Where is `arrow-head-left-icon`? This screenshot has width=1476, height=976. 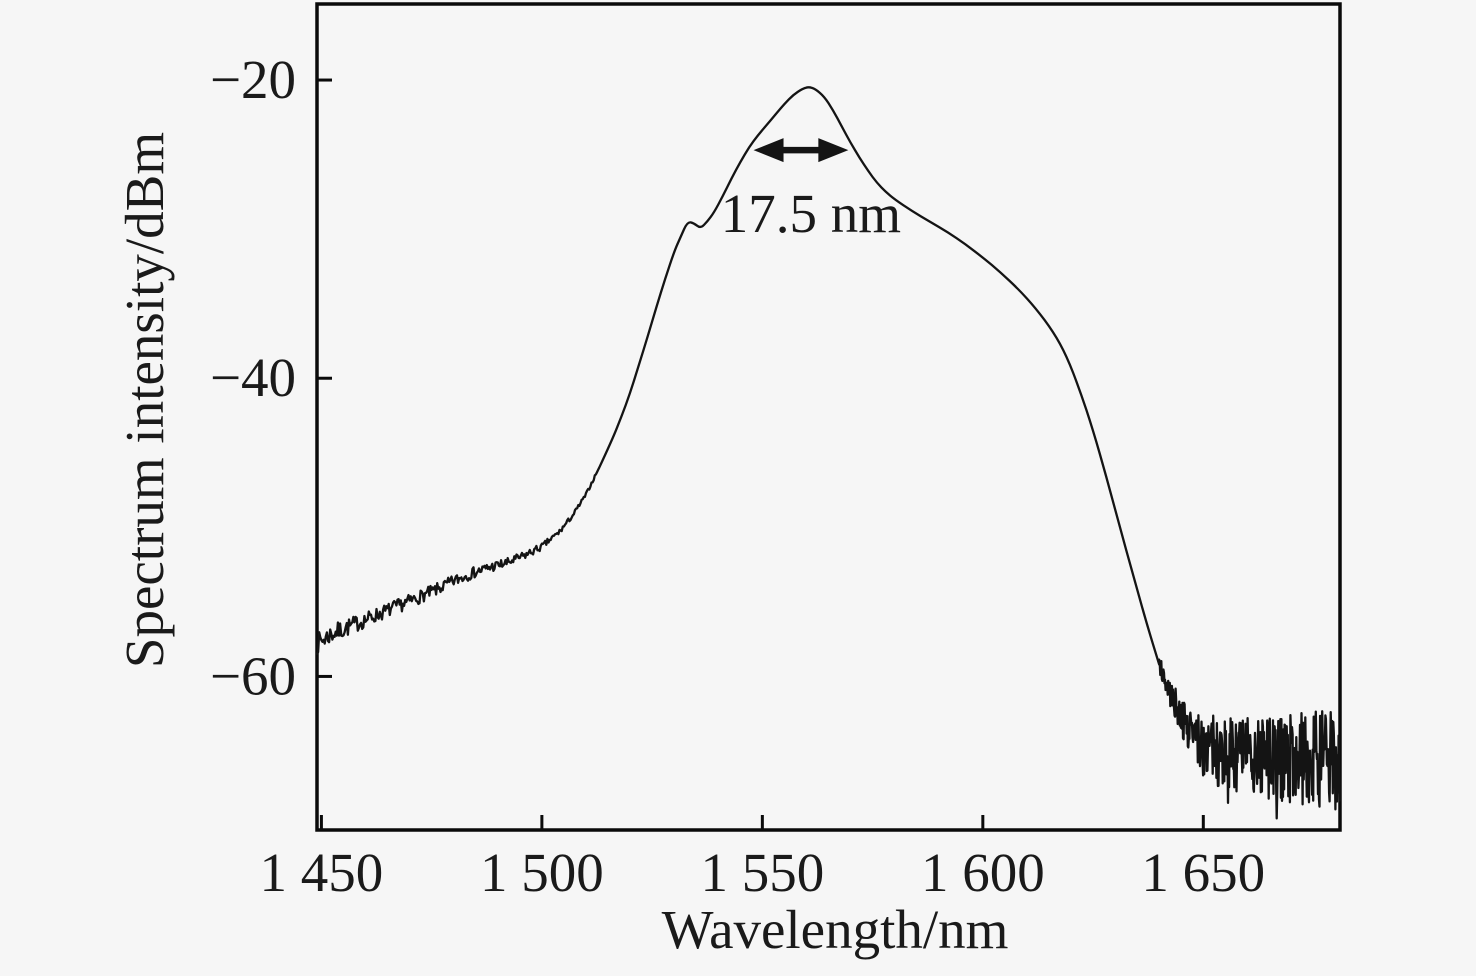 arrow-head-left-icon is located at coordinates (768, 150).